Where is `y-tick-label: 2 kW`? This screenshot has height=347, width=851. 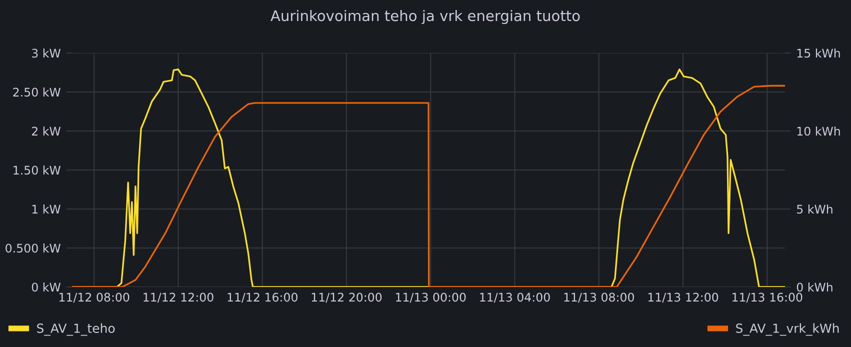
y-tick-label: 2 kW is located at coordinates (46, 131).